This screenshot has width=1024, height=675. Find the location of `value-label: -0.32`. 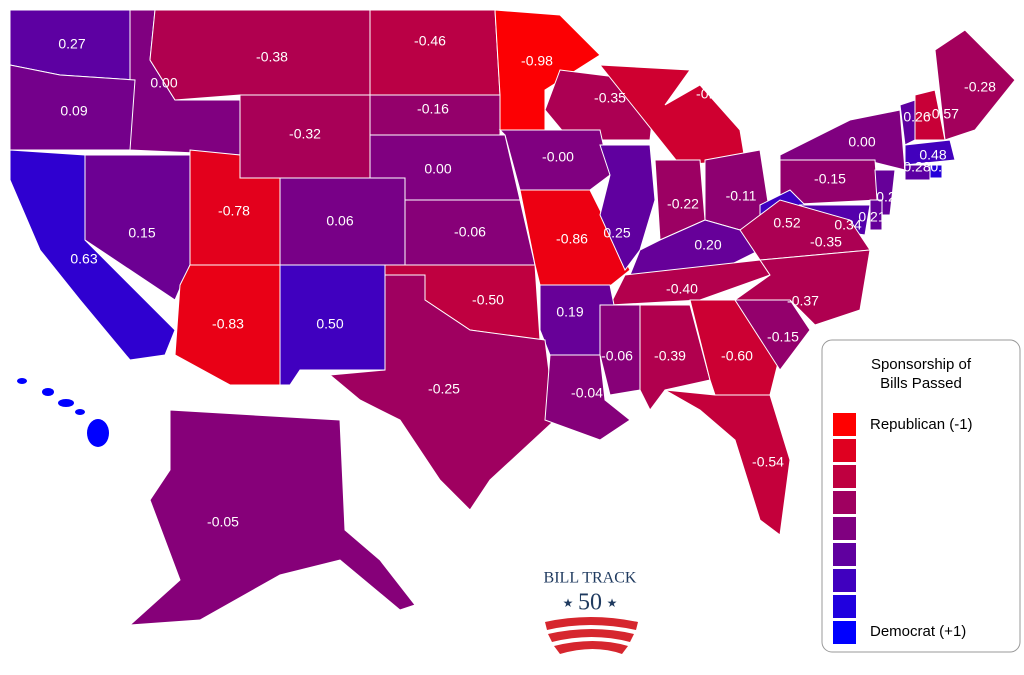

value-label: -0.32 is located at coordinates (305, 134).